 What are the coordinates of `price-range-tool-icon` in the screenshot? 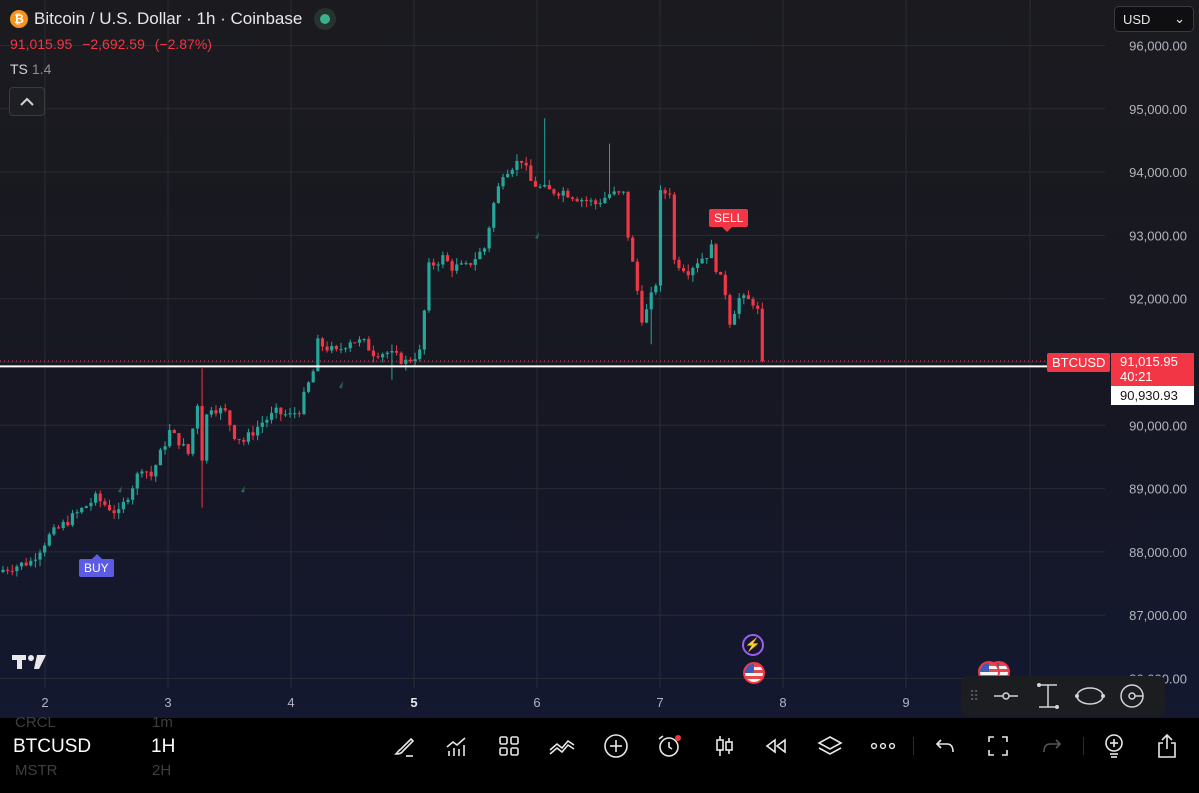 It's located at (1048, 696).